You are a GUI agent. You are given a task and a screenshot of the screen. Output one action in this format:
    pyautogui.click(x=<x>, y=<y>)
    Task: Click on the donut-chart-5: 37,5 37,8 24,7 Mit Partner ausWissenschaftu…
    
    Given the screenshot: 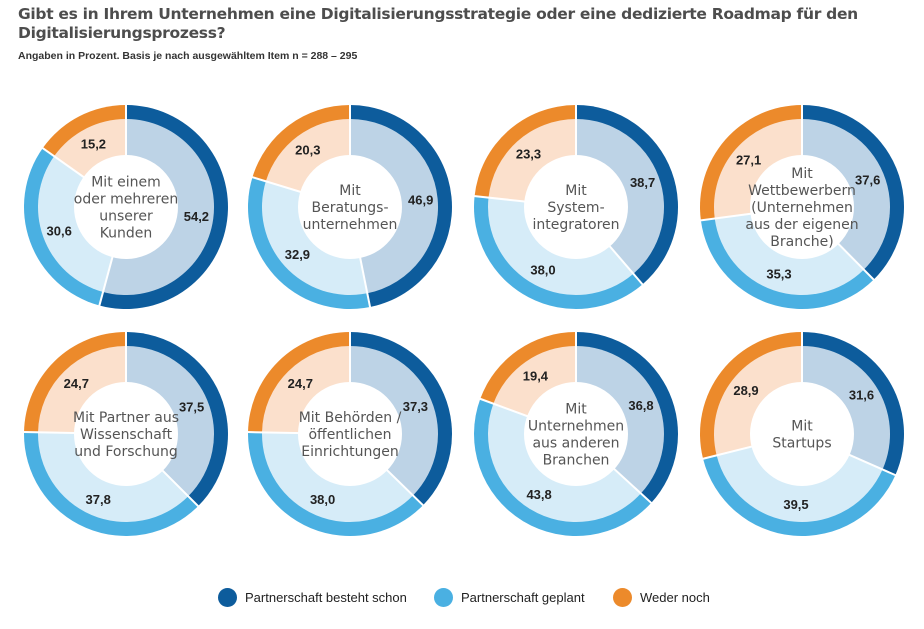 What is the action you would take?
    pyautogui.click(x=125, y=433)
    